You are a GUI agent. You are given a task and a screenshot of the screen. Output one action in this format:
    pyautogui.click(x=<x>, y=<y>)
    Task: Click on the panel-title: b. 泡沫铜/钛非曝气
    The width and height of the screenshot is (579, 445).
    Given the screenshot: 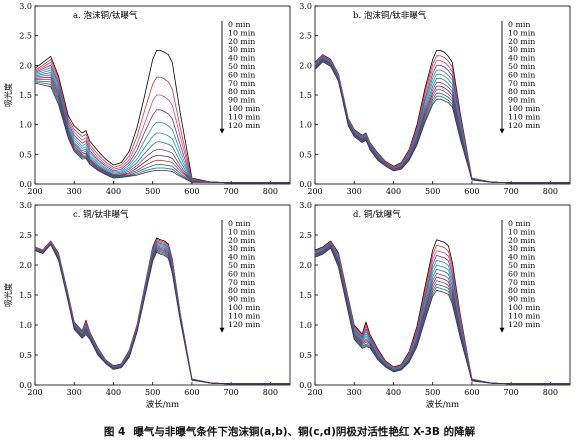 What is the action you would take?
    pyautogui.click(x=390, y=15)
    